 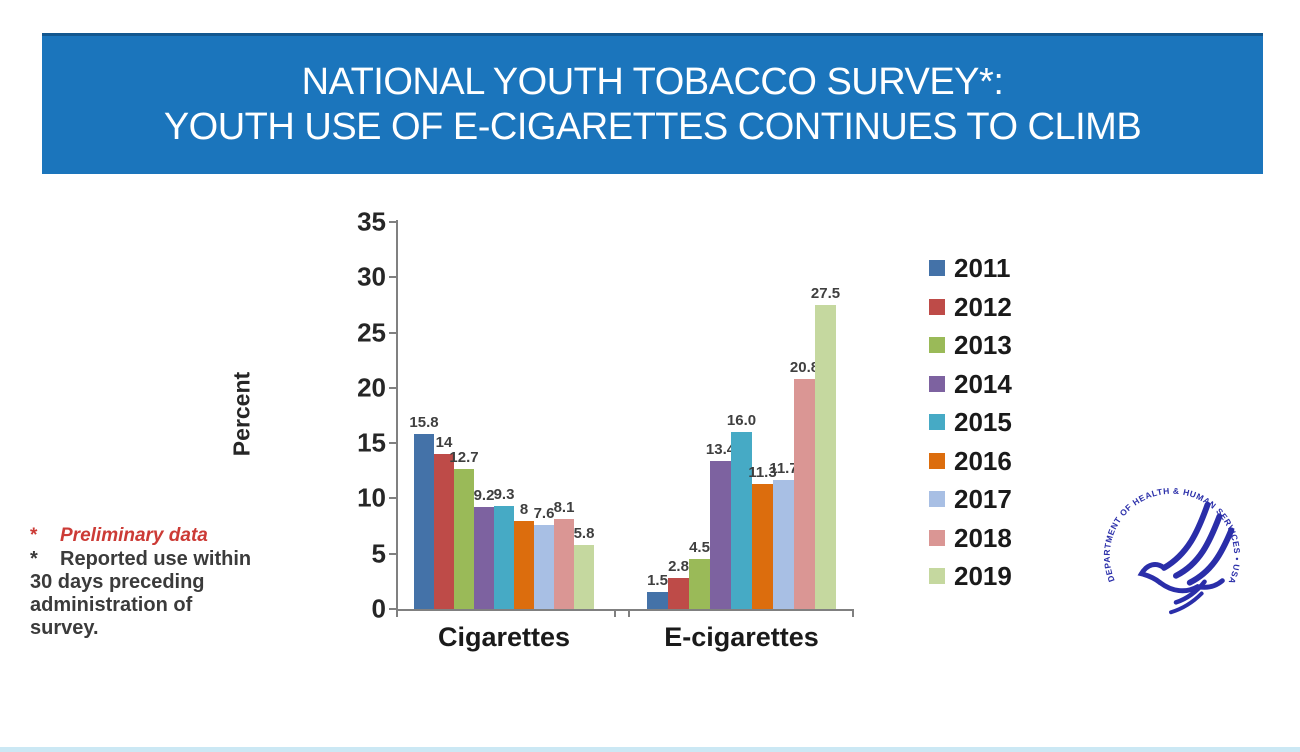 What do you see at coordinates (524, 509) in the screenshot?
I see `bar-value-label: 8` at bounding box center [524, 509].